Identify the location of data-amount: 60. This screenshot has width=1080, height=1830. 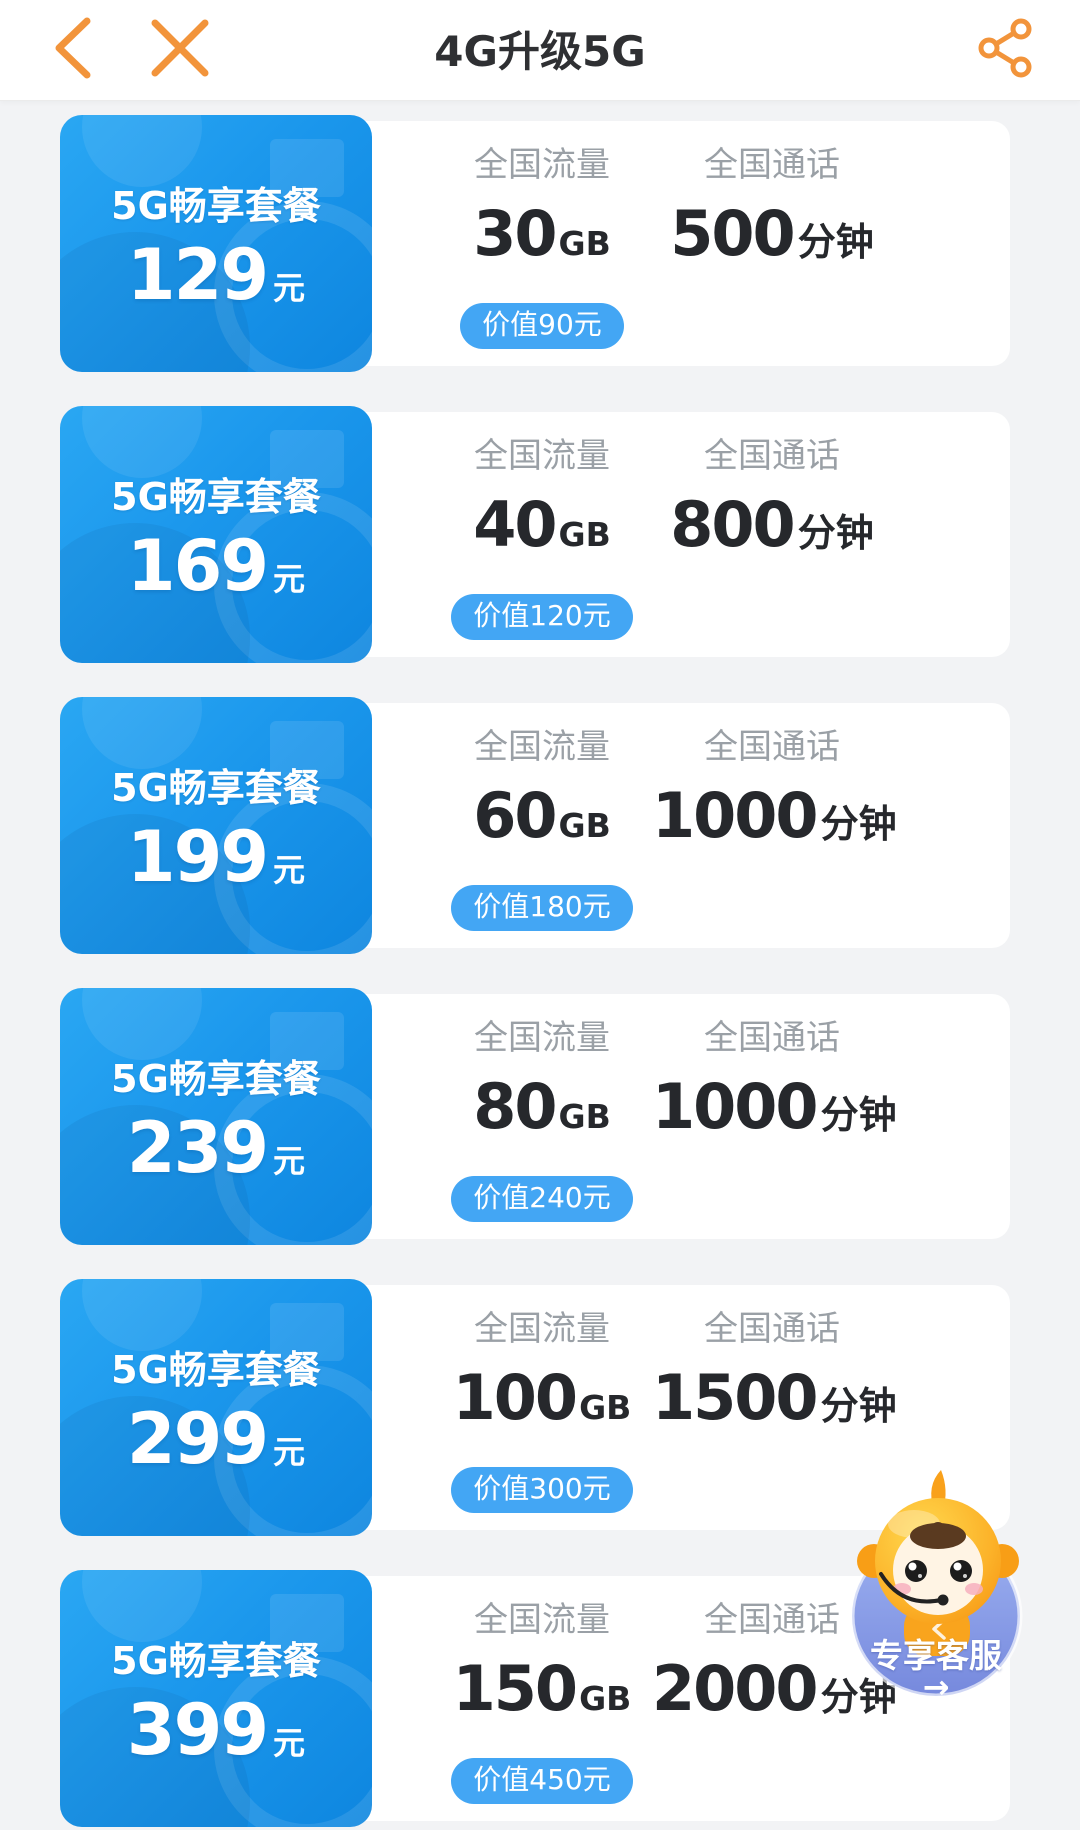
(515, 815).